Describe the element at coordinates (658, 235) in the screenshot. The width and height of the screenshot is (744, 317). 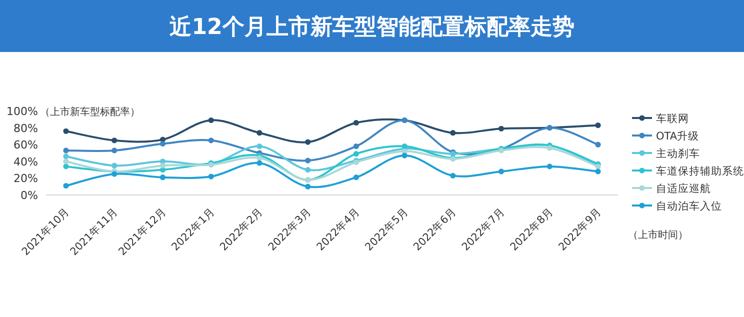
I see `x-axis-title: （上市时间）` at that location.